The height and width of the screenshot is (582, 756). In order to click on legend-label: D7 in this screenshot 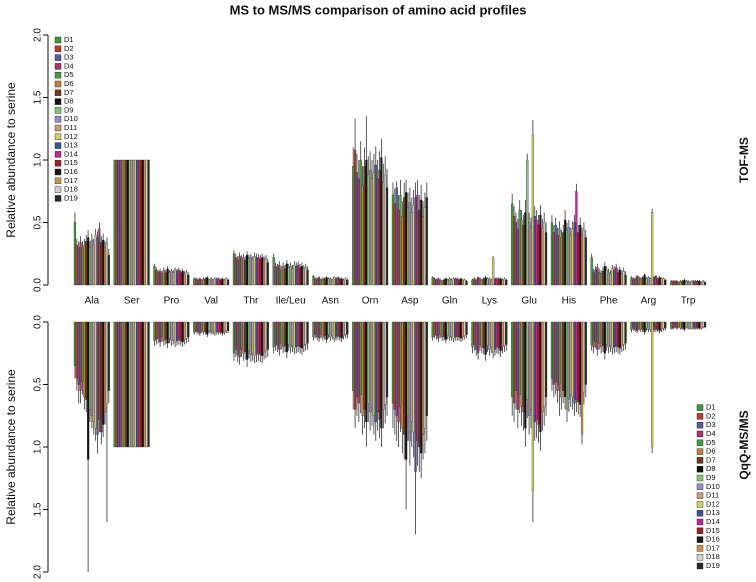, I will do `click(69, 92)`.